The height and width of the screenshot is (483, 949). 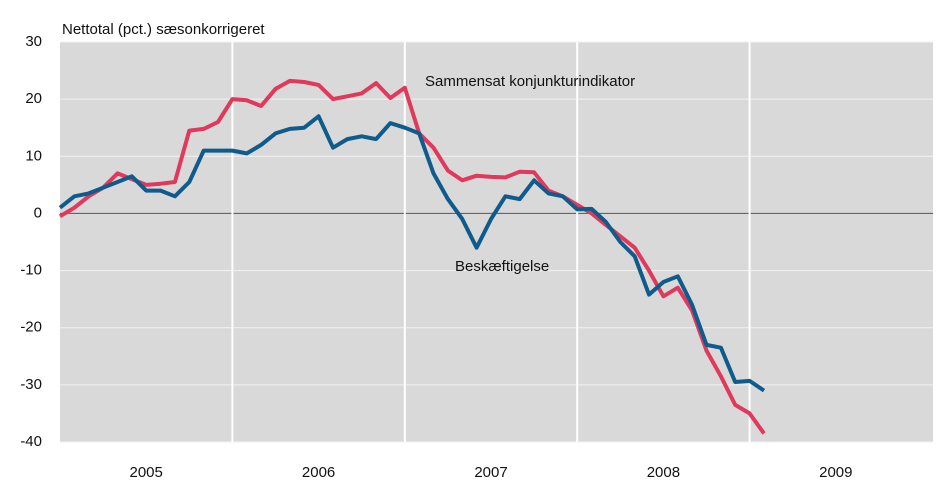 I want to click on y-tick-label: -10, so click(x=31, y=270).